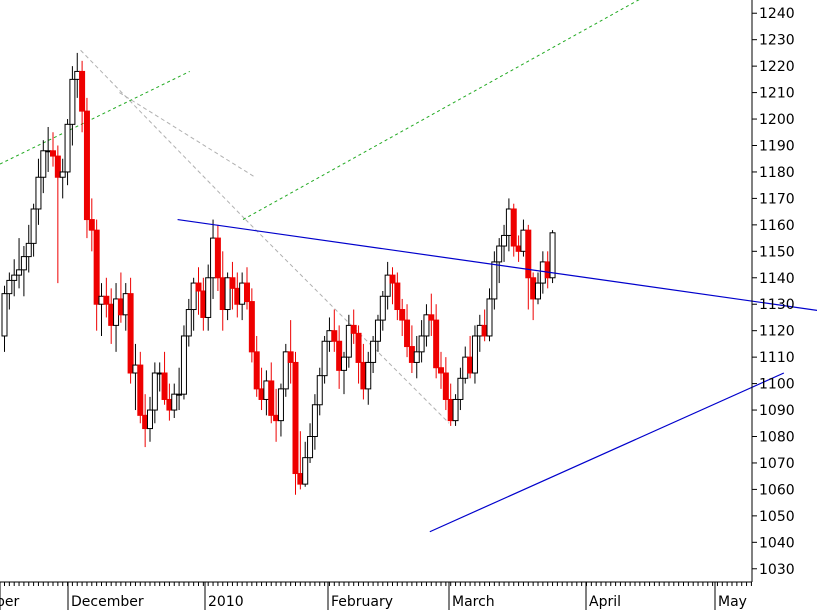  What do you see at coordinates (777, 41) in the screenshot?
I see `y-tick-label: 1230` at bounding box center [777, 41].